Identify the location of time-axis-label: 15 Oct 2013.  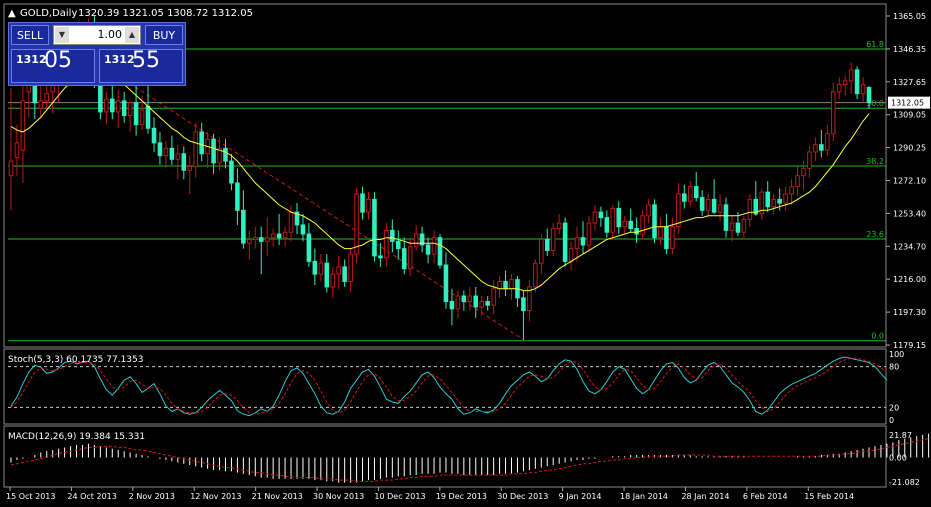
(30, 496).